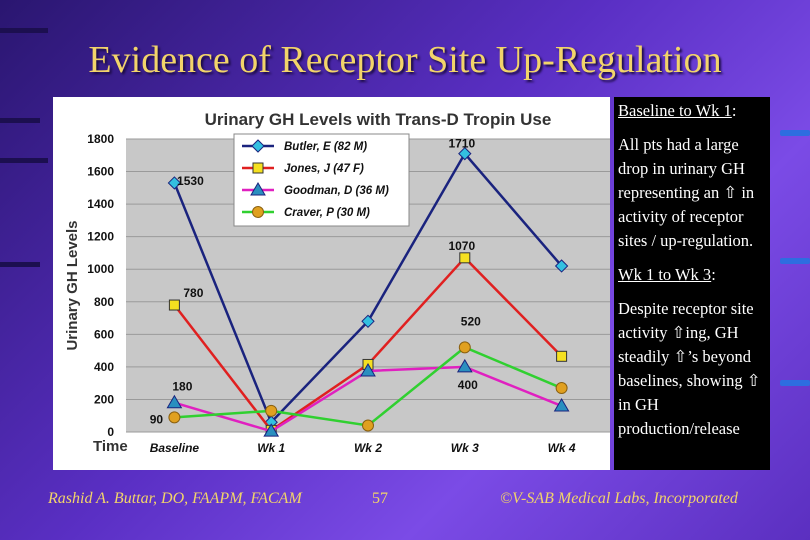 The width and height of the screenshot is (810, 540). What do you see at coordinates (110, 432) in the screenshot?
I see `y-tick-label: 0` at bounding box center [110, 432].